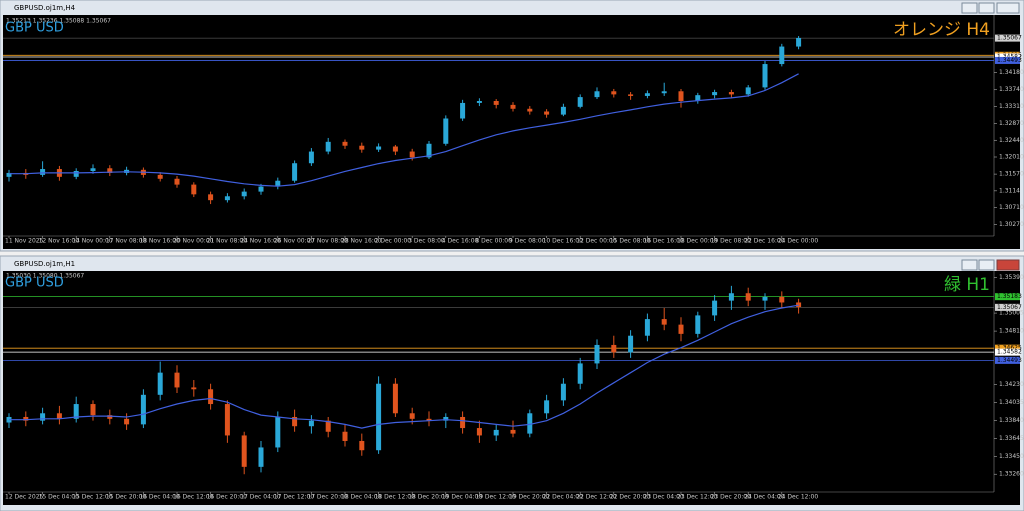 The width and height of the screenshot is (1024, 511). I want to click on x-tick-label: 12 Dec 00:00, so click(596, 241).